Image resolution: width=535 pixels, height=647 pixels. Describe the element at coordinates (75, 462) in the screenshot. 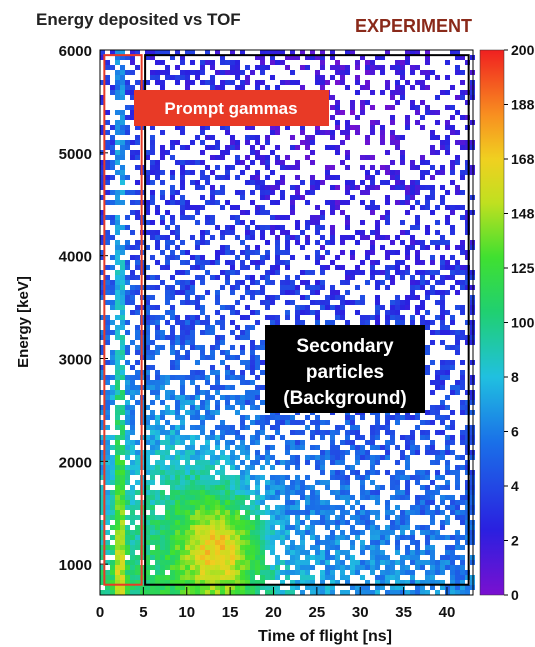

I see `y-tick-label: 2000` at that location.